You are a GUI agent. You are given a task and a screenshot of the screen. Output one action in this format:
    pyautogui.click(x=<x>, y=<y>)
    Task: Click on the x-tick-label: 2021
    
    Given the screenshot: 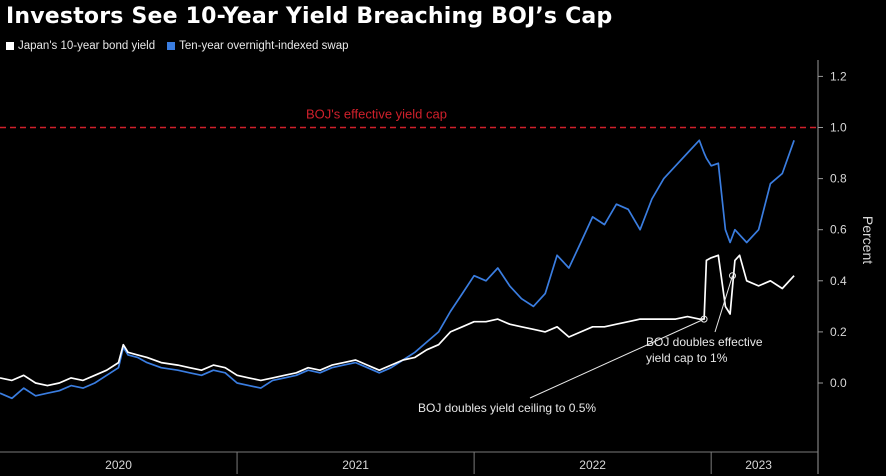 What is the action you would take?
    pyautogui.click(x=355, y=465)
    